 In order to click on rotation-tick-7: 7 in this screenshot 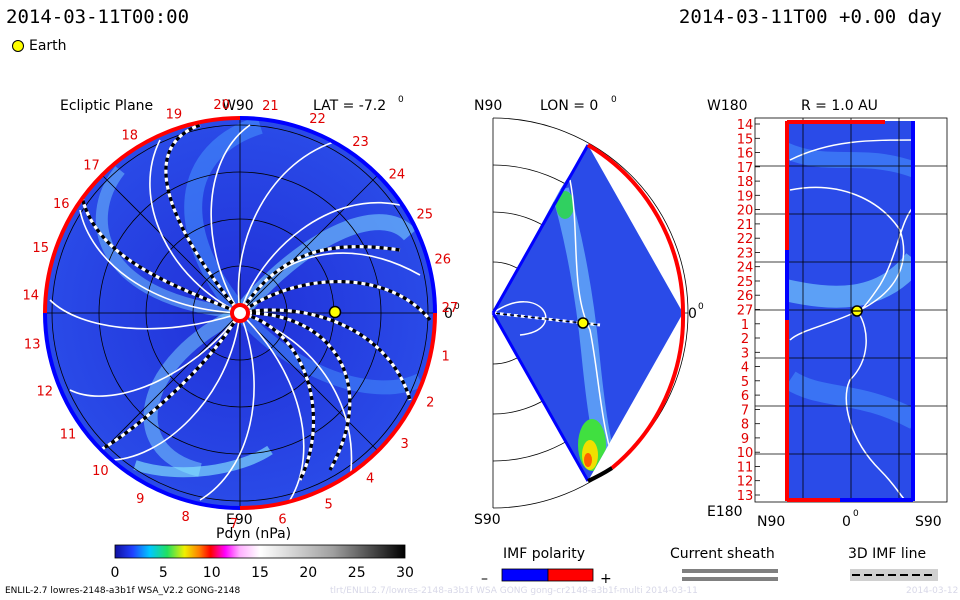, I will do `click(234, 524)`.